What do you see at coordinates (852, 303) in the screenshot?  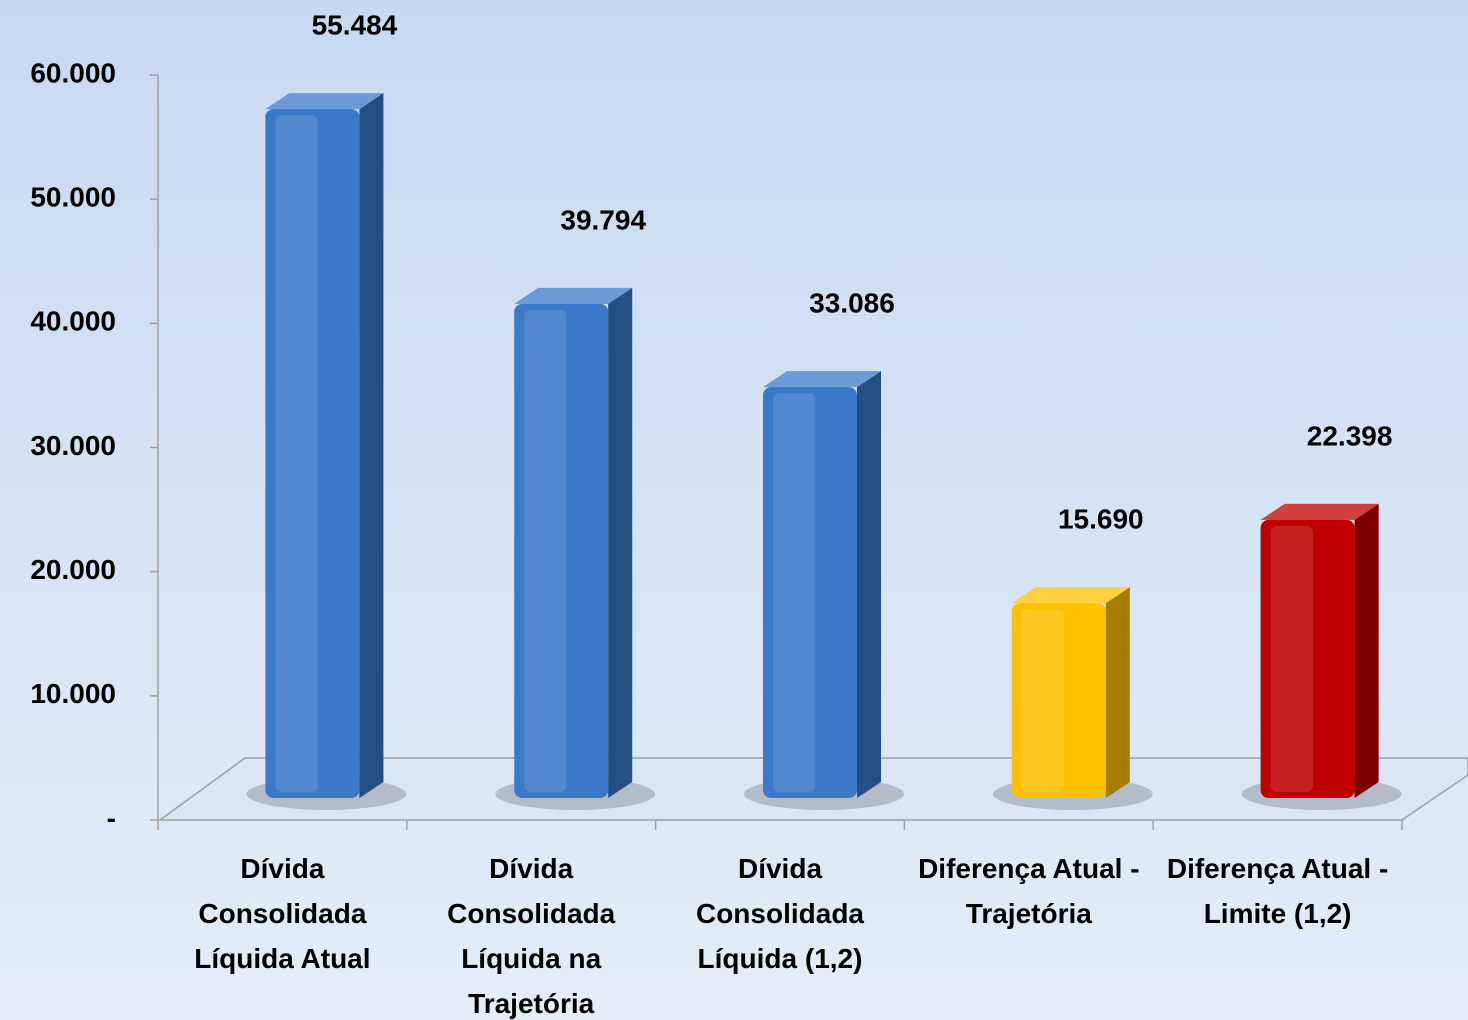 I see `value-label: 33.086` at bounding box center [852, 303].